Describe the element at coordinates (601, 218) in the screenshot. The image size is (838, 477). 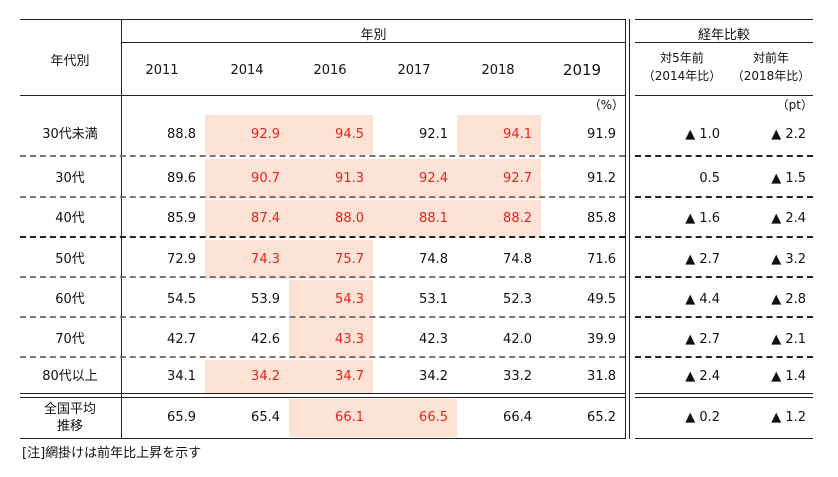
I see `value-cell: 85.8` at that location.